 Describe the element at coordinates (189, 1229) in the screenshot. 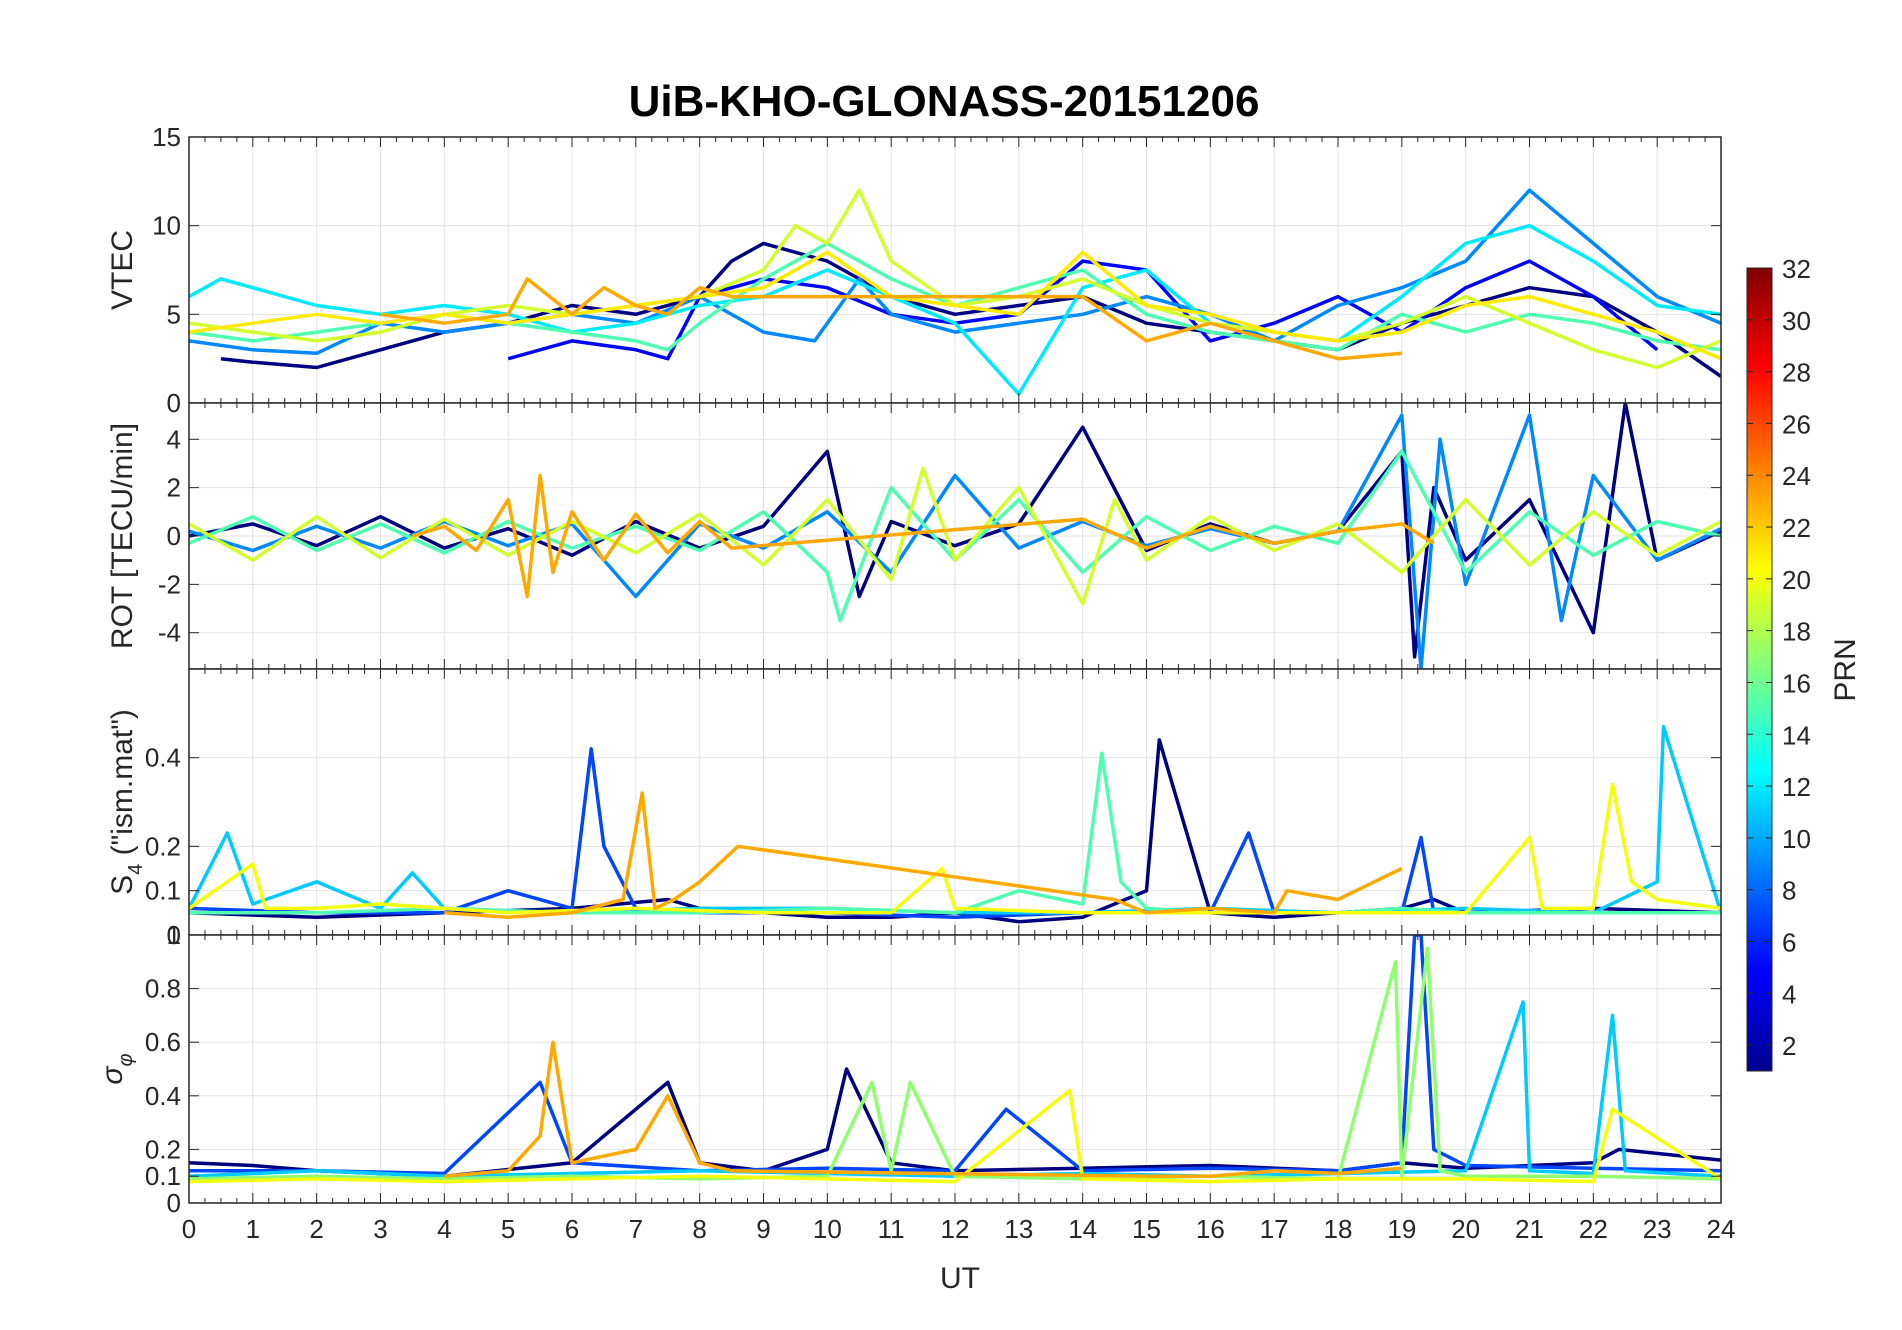

I see `x-tick-label: 0` at that location.